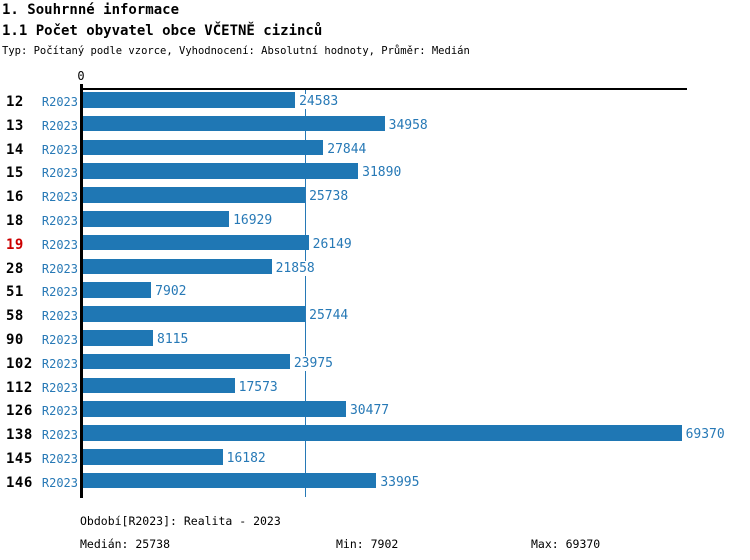 This screenshot has height=560, width=750. Describe the element at coordinates (15, 268) in the screenshot. I see `row-id-label: 28` at that location.